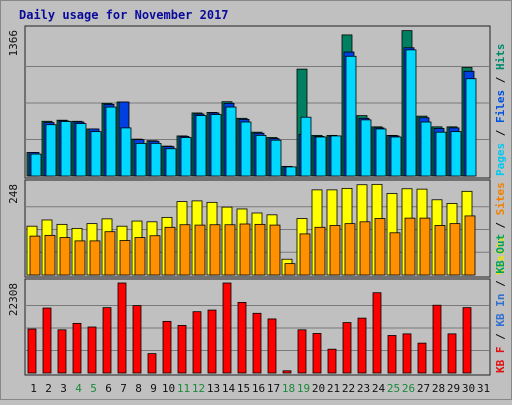 This screenshot has width=512, height=405. Describe the element at coordinates (243, 388) in the screenshot. I see `x-tick-label: 15` at that location.